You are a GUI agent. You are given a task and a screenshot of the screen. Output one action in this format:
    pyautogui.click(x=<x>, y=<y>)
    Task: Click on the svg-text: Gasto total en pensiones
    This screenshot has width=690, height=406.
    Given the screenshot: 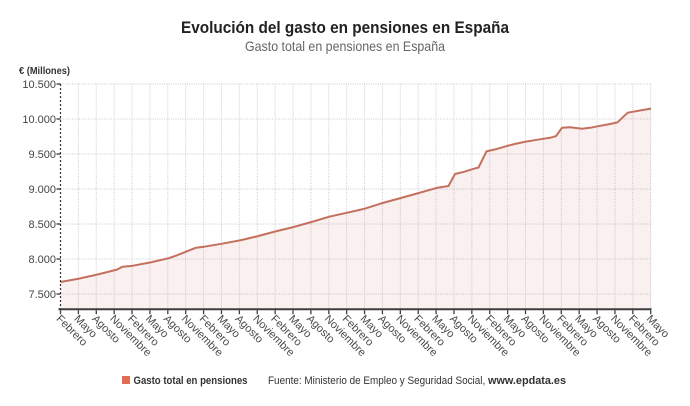 What is the action you would take?
    pyautogui.click(x=191, y=381)
    